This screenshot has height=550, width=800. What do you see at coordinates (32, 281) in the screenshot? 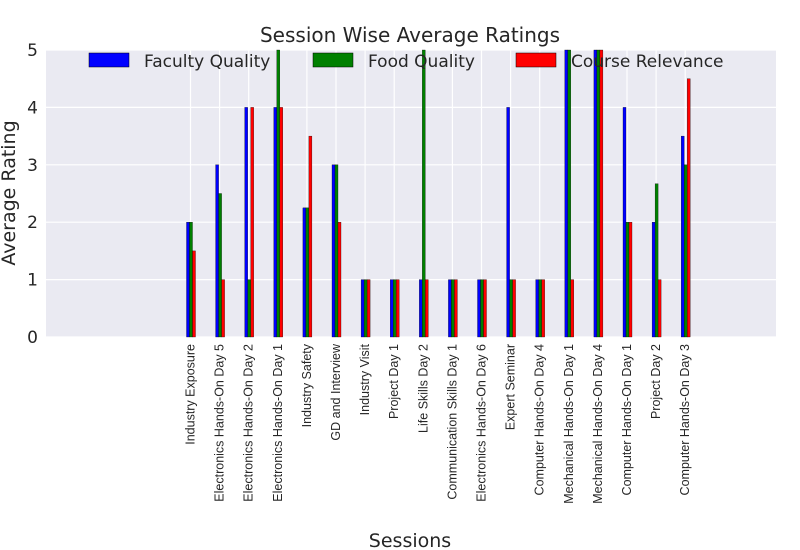
I see `y-tick-label: 1` at bounding box center [32, 281].